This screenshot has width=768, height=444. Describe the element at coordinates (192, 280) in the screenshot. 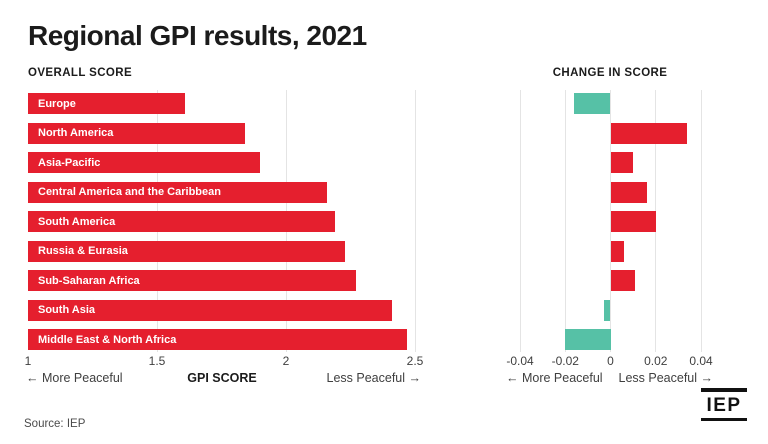

I see `bar-sub-saharan-africa: Sub-Saharan Africa` at that location.